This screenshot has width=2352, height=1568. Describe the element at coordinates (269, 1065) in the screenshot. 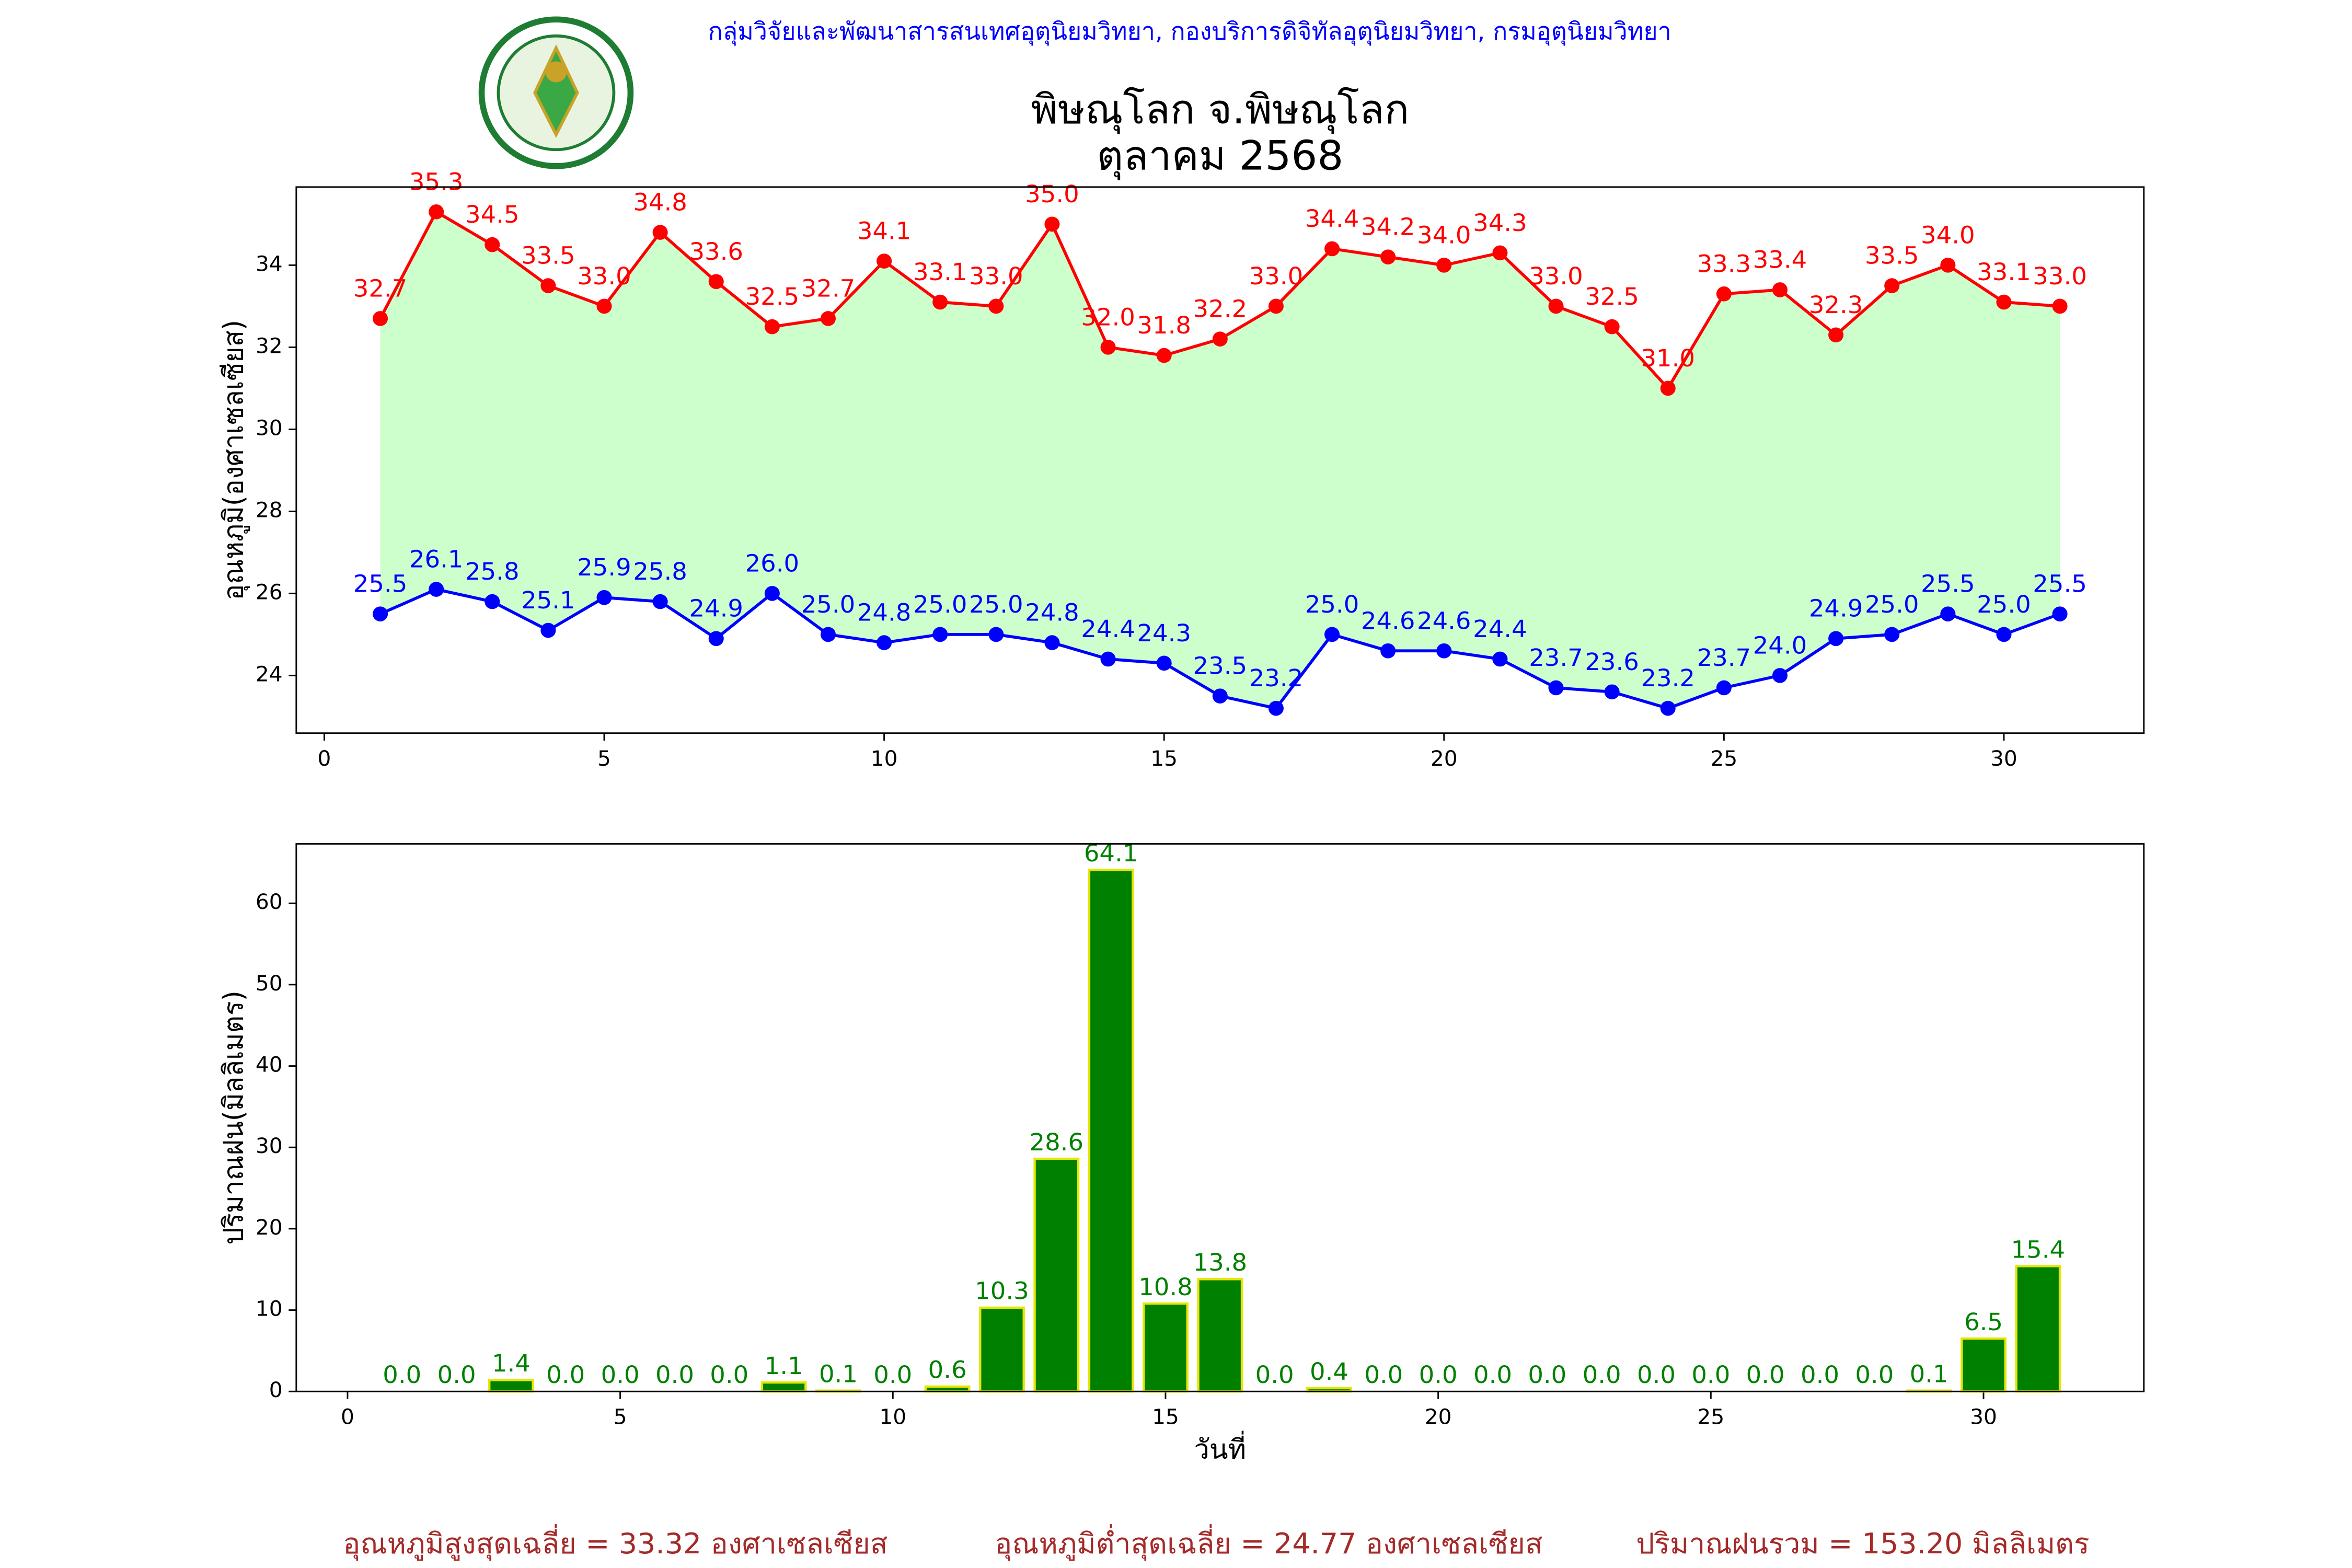

I see `y-tick-label: 40` at that location.